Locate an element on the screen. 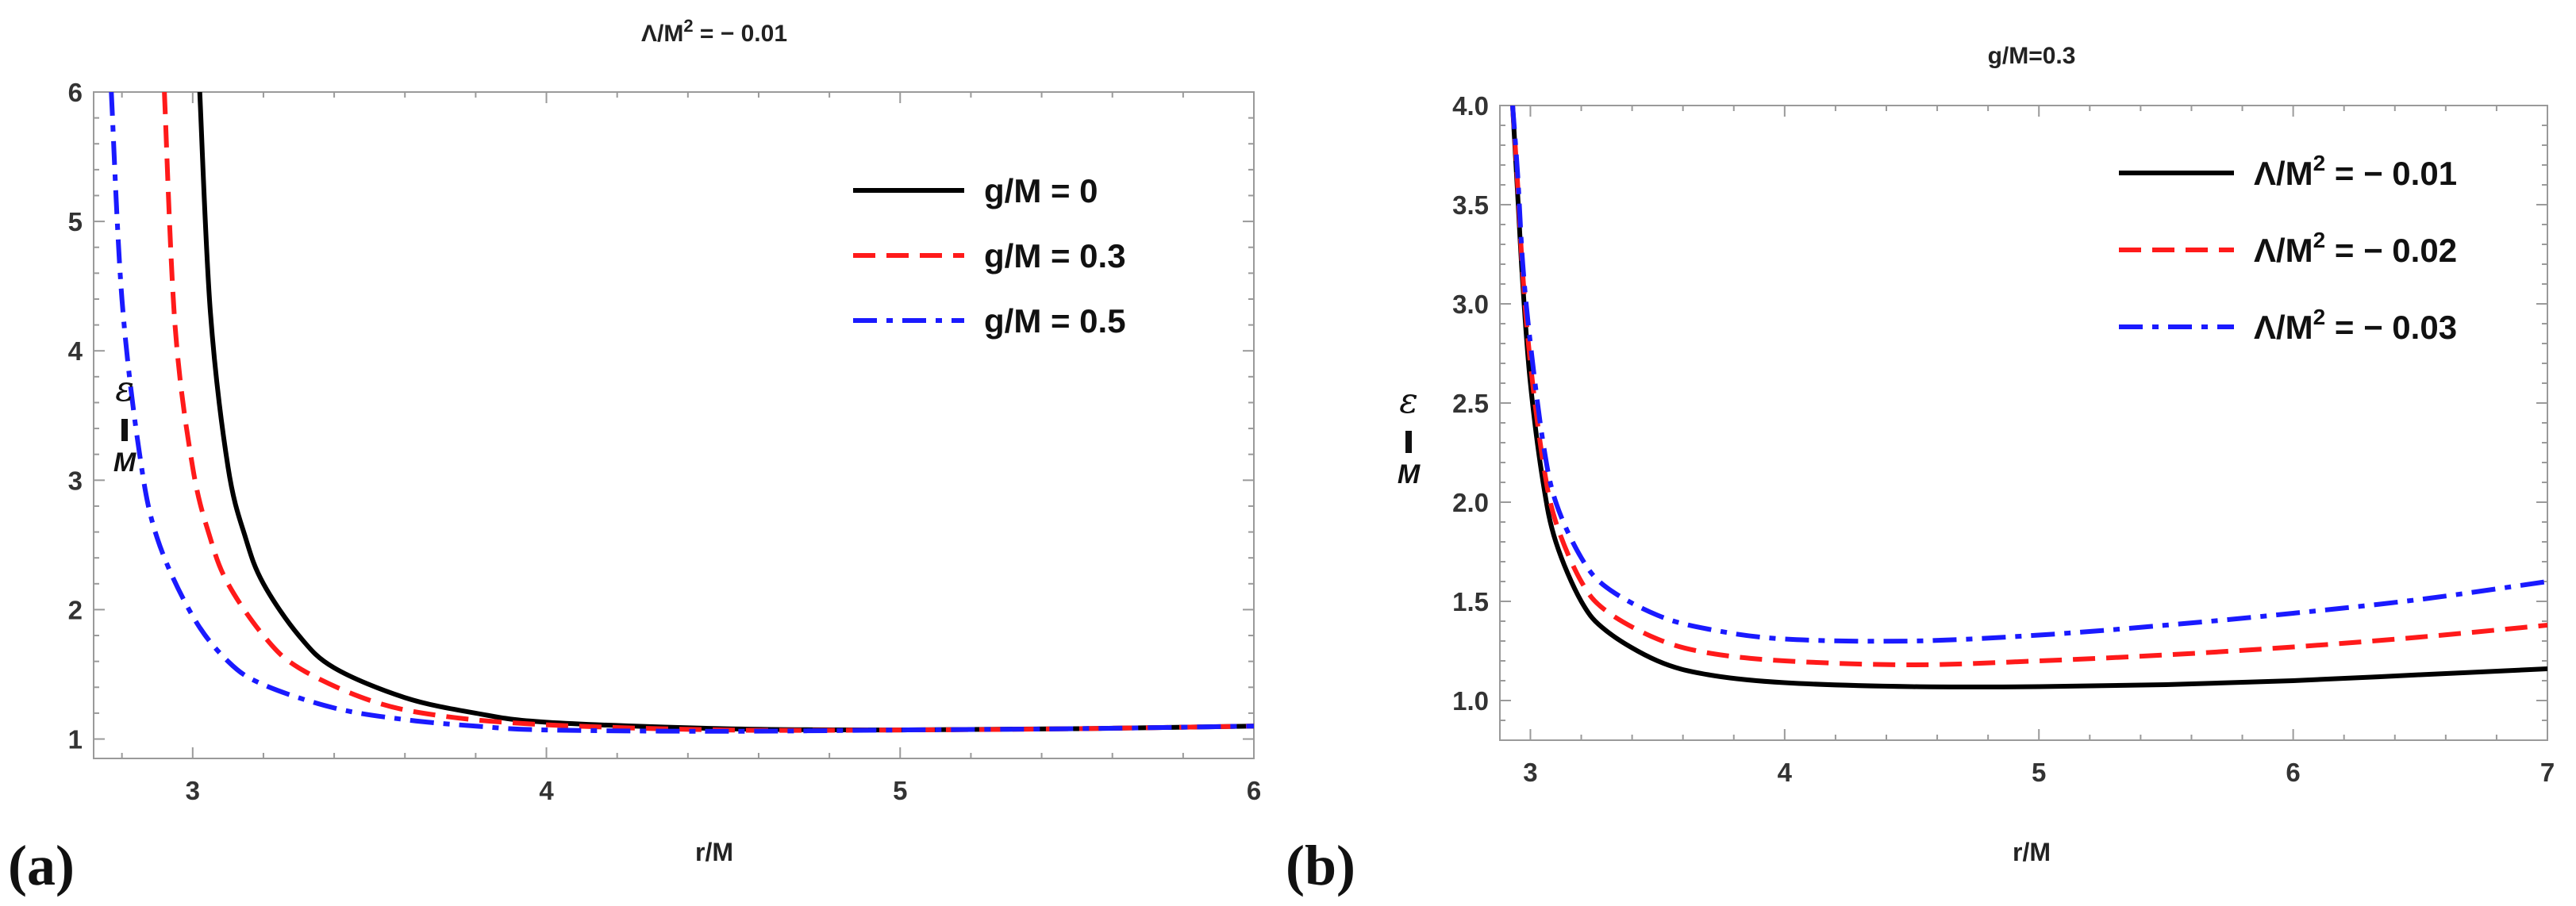 This screenshot has height=906, width=2576. panel-a-xtick-label: 5 is located at coordinates (900, 790).